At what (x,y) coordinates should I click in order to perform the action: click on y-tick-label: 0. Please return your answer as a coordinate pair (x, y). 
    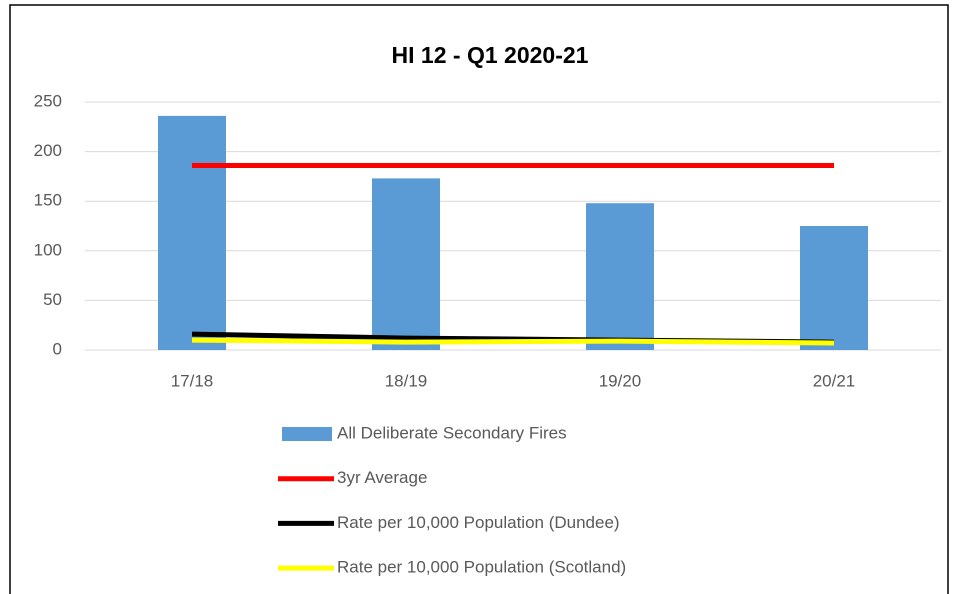
    Looking at the image, I should click on (57, 348).